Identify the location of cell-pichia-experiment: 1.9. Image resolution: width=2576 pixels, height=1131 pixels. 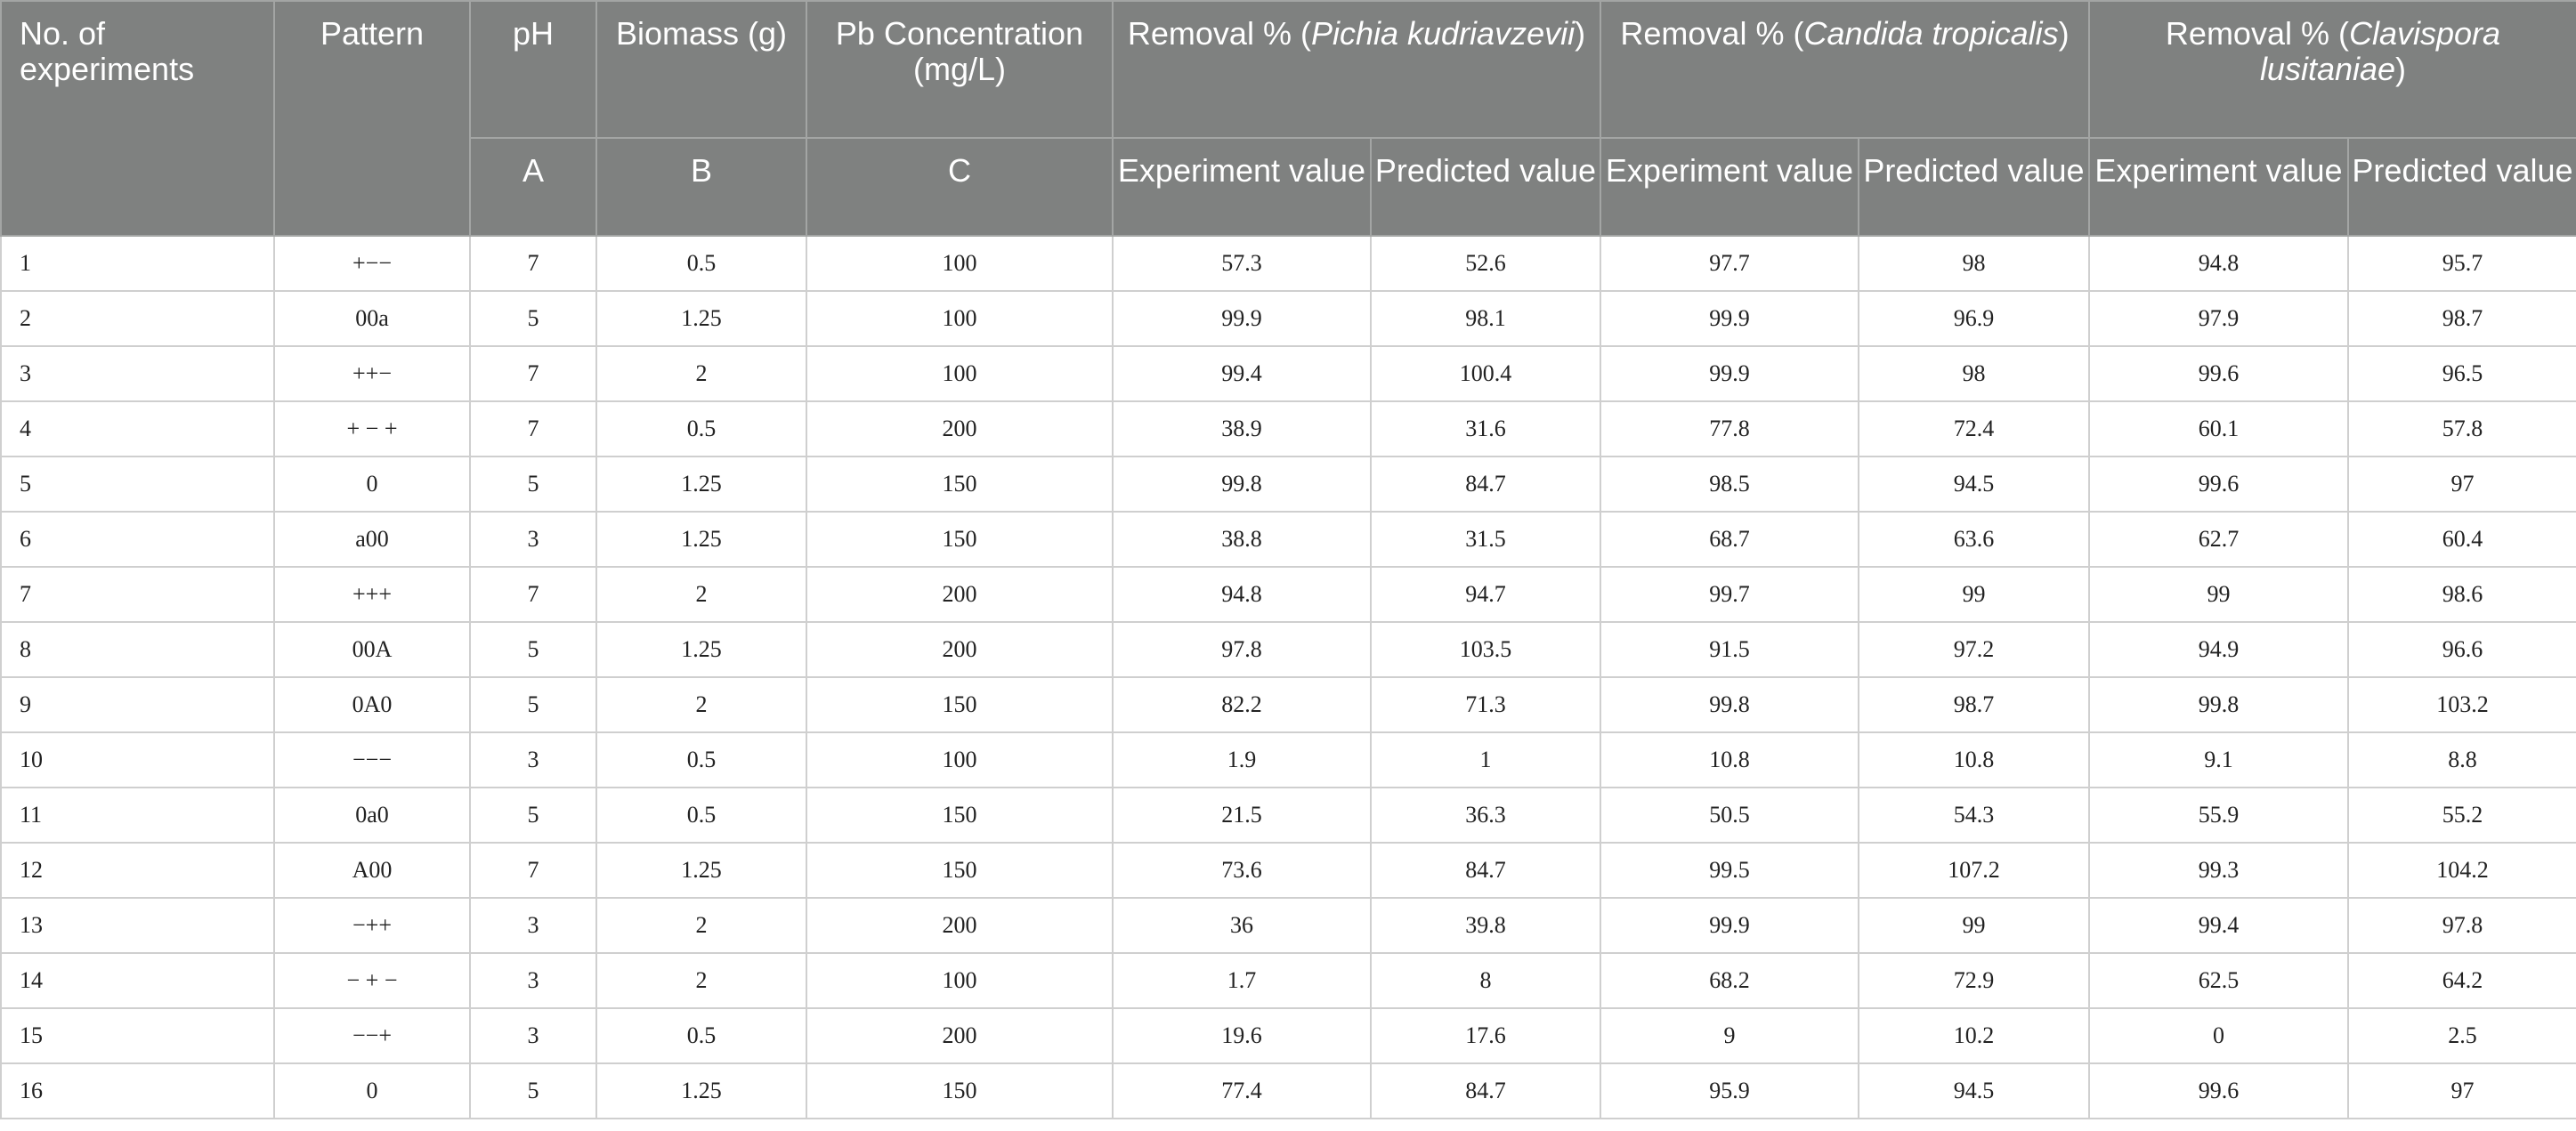
(1242, 760).